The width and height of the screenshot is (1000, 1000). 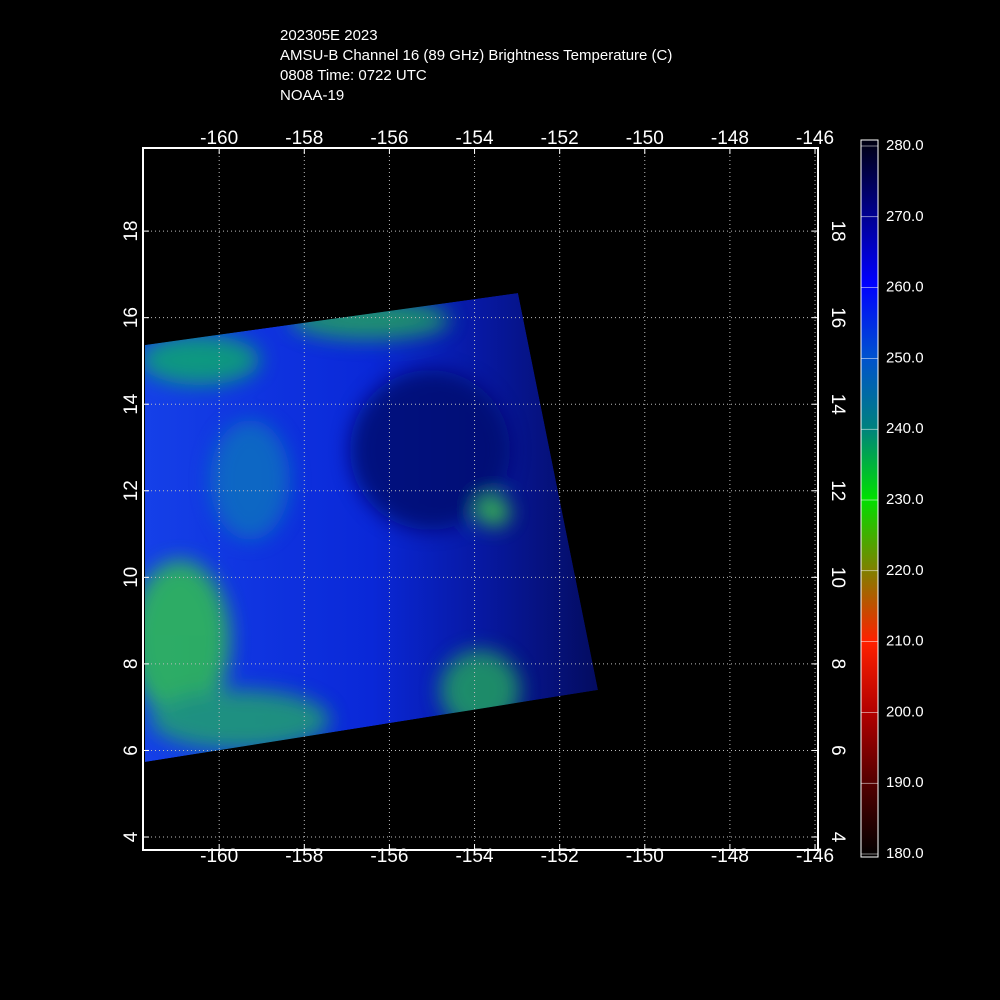 What do you see at coordinates (869, 498) in the screenshot?
I see `colorbar` at bounding box center [869, 498].